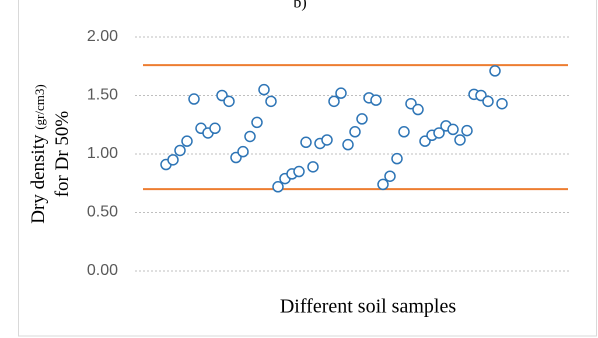 The image size is (598, 338). What do you see at coordinates (102, 153) in the screenshot?
I see `y-tick-label: 1.00` at bounding box center [102, 153].